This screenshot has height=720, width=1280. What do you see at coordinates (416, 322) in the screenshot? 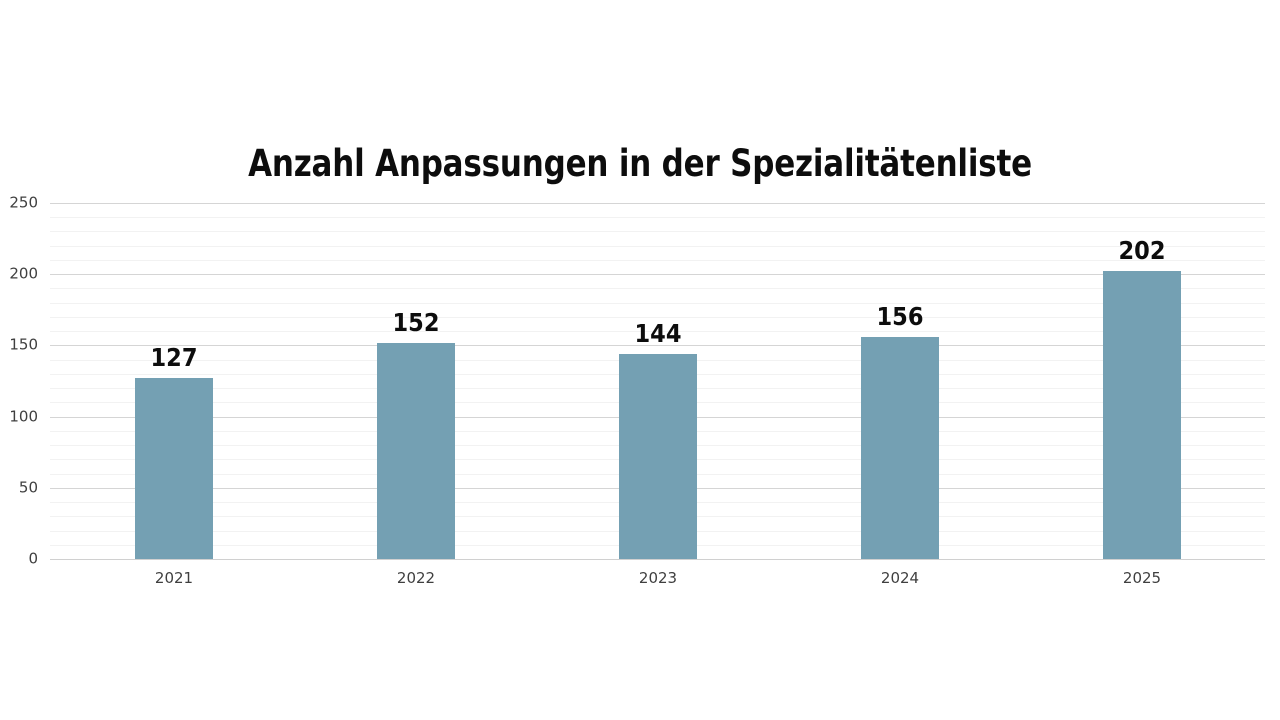
I see `bar-value-label-2022: 152` at bounding box center [416, 322].